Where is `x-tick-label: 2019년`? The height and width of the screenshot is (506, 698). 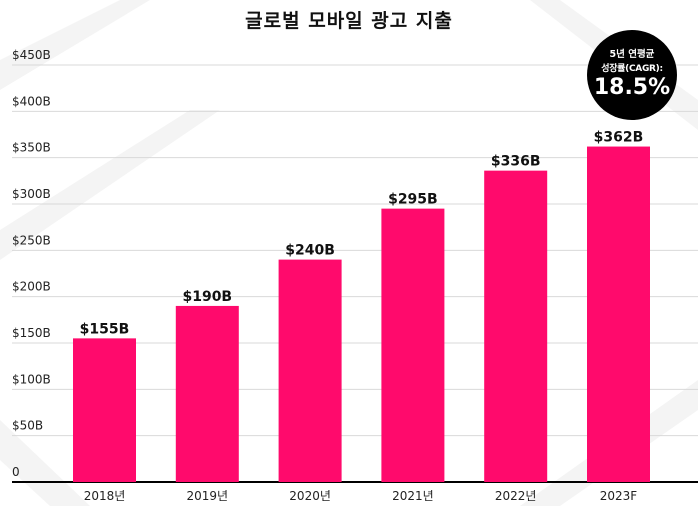 x-tick-label: 2019년 is located at coordinates (208, 496).